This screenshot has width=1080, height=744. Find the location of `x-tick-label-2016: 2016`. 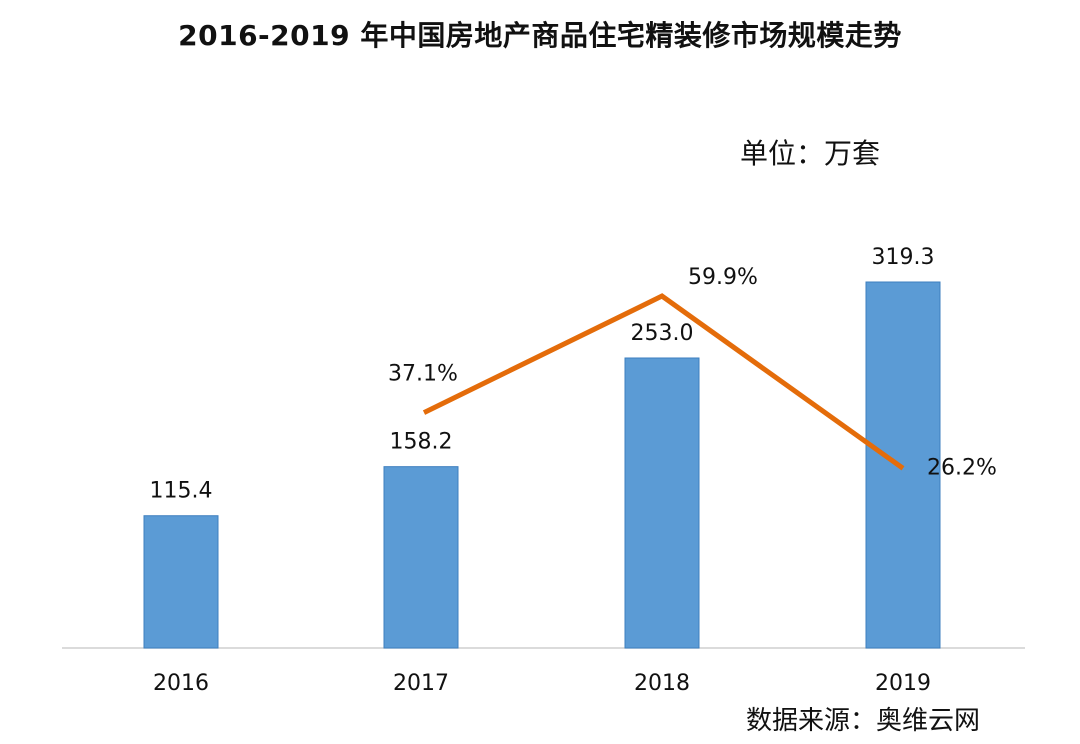

x-tick-label-2016: 2016 is located at coordinates (181, 683).